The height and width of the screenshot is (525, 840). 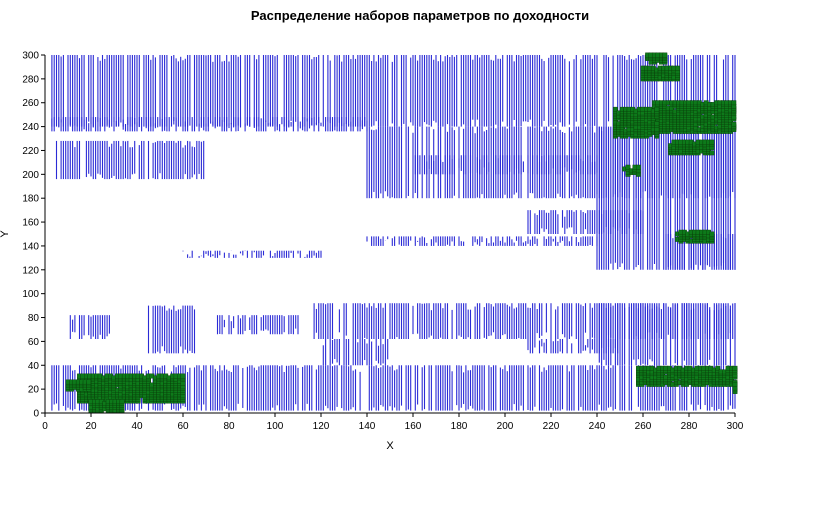 What do you see at coordinates (459, 426) in the screenshot?
I see `x-tick-label: 180` at bounding box center [459, 426].